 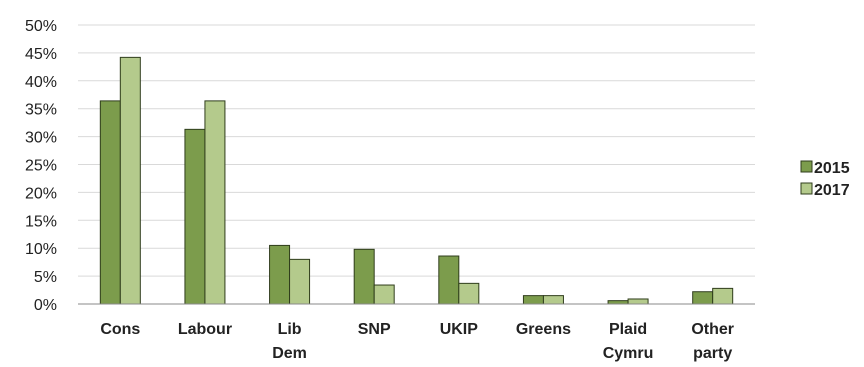 What do you see at coordinates (469, 293) in the screenshot?
I see `bar-2017-ukip` at bounding box center [469, 293].